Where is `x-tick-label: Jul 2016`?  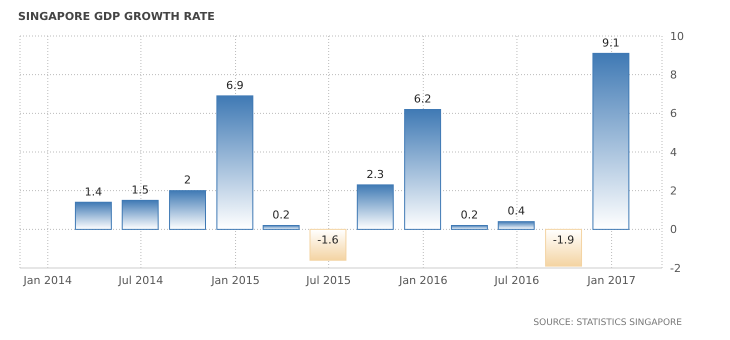
x-tick-label: Jul 2016 is located at coordinates (517, 280).